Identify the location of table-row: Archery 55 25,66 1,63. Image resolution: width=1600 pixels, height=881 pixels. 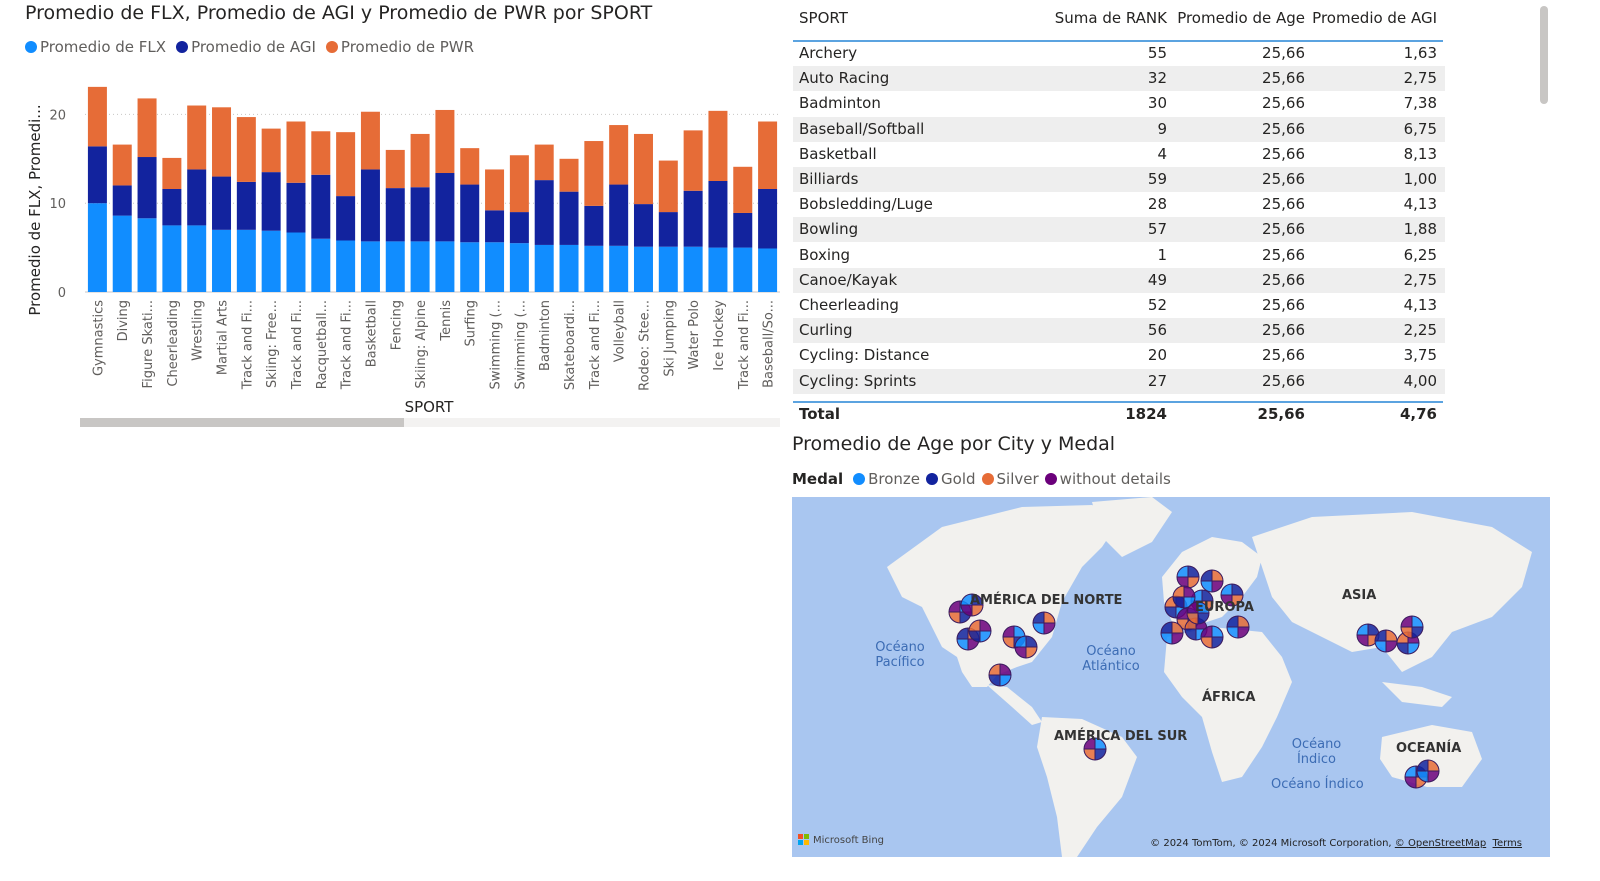
(1119, 53).